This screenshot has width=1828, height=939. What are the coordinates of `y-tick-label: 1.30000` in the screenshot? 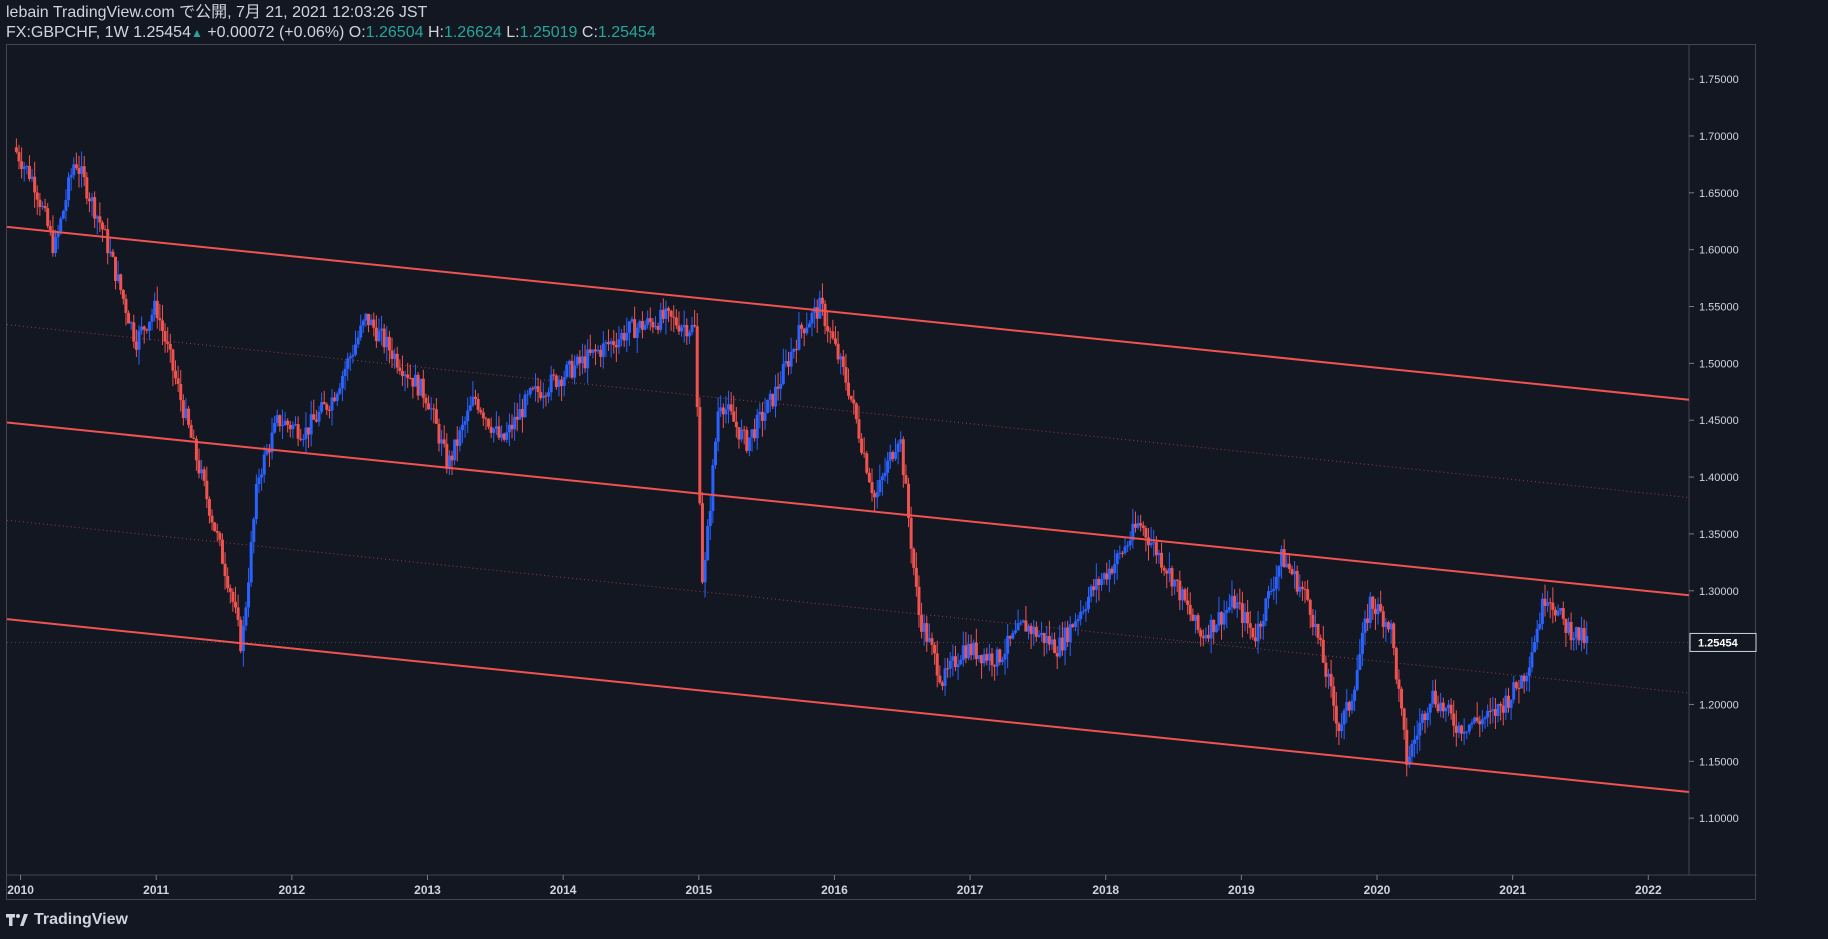 It's located at (1719, 592).